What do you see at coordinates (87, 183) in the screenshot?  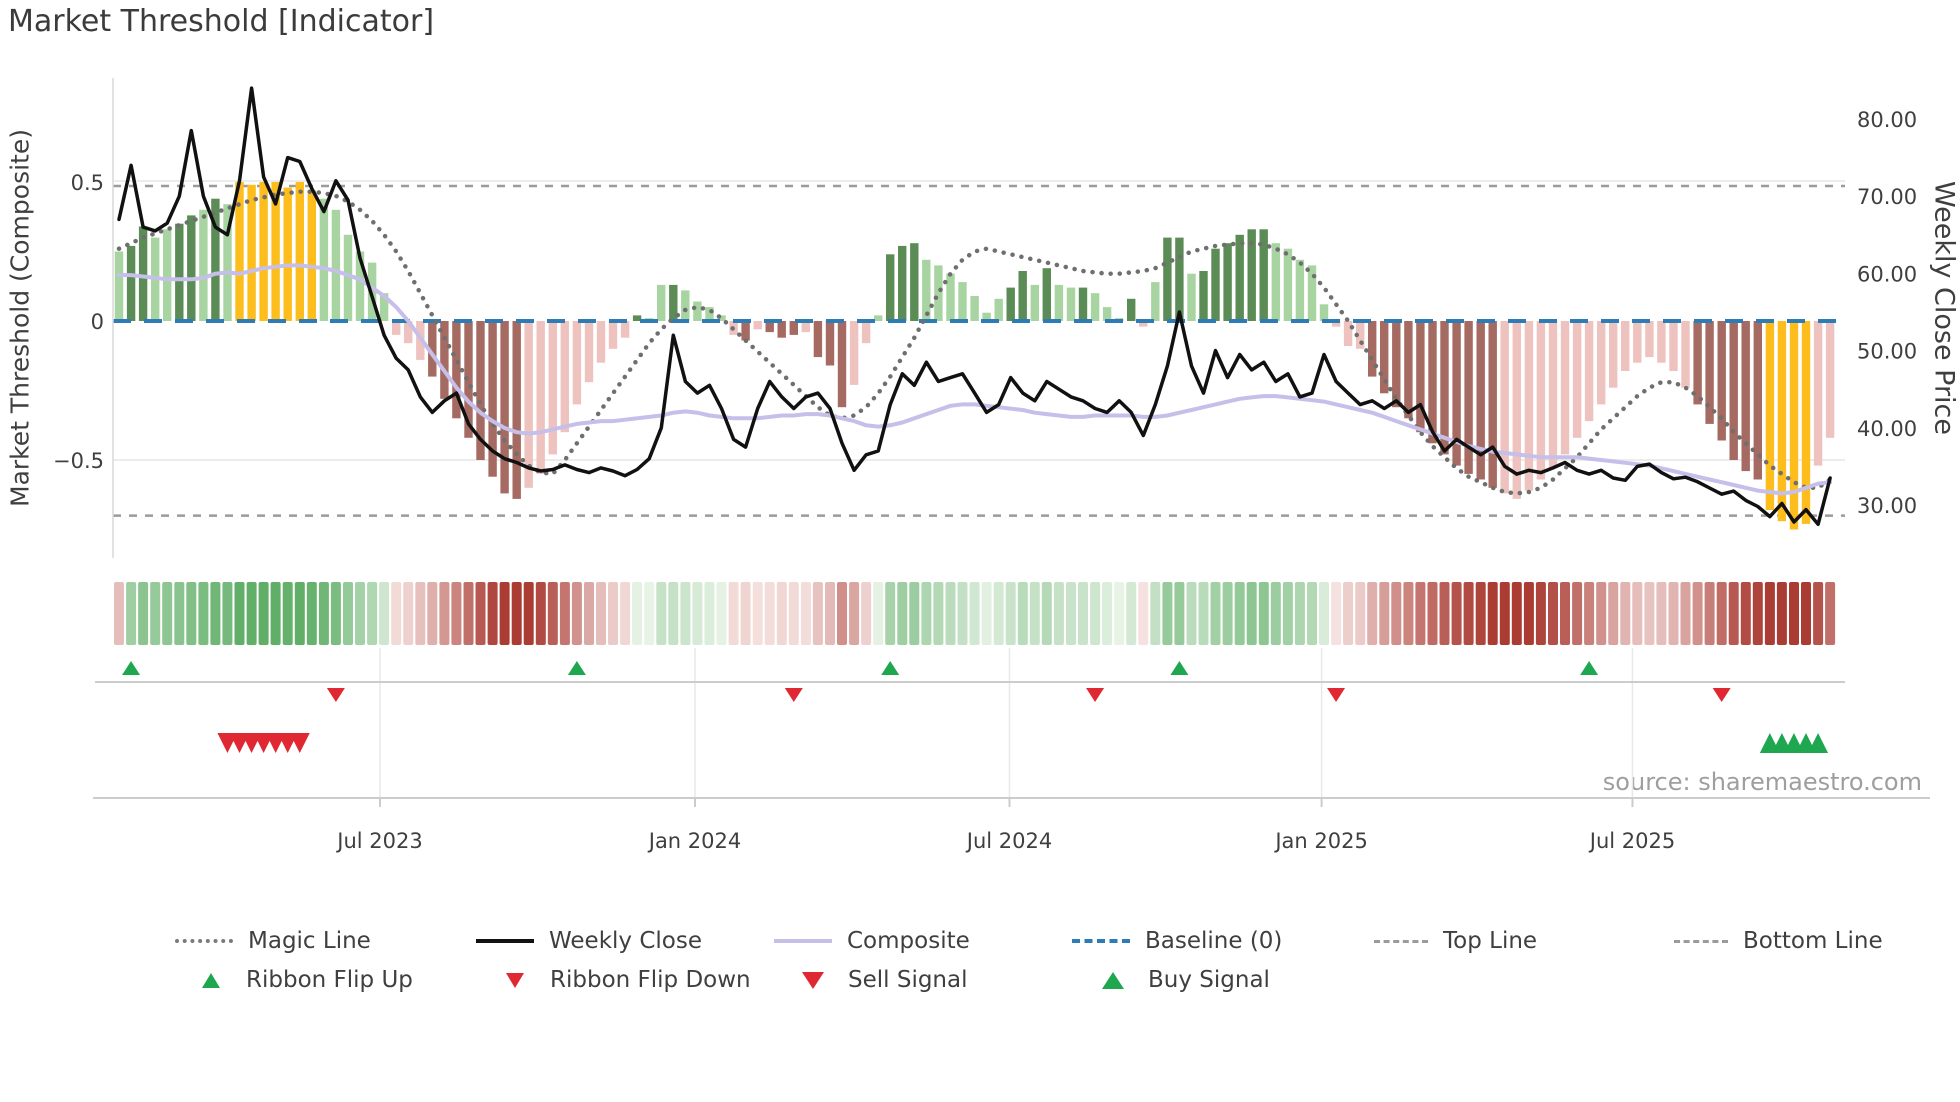 I see `svg-text: 0.5` at bounding box center [87, 183].